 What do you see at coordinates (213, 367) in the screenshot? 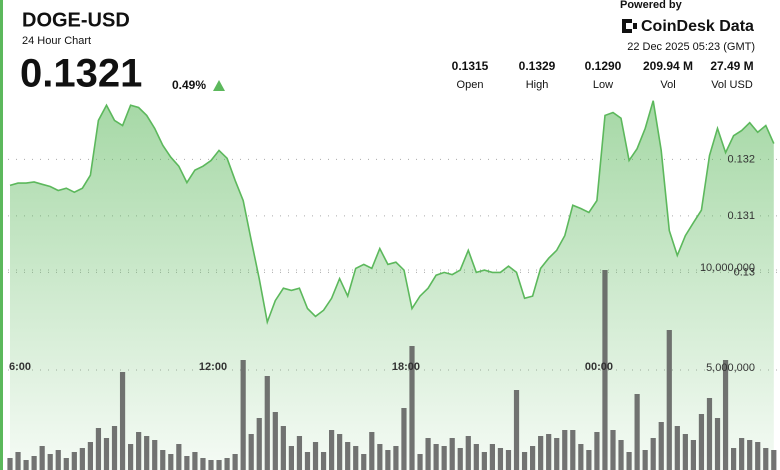
I see `x-tick-label: 12:00` at bounding box center [213, 367].